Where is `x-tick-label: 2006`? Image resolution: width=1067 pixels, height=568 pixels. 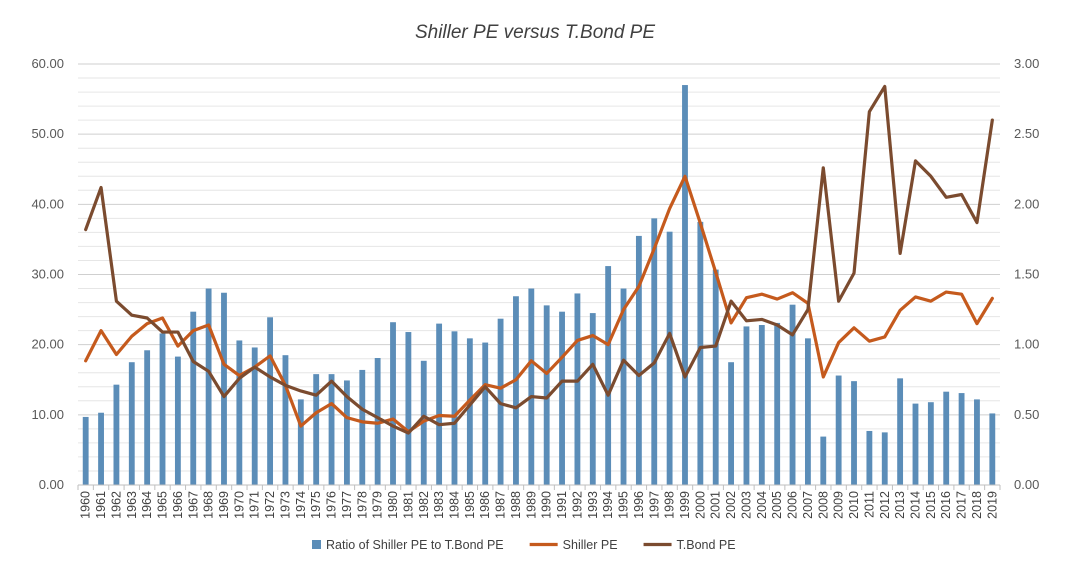 x-tick-label: 2006 is located at coordinates (793, 505).